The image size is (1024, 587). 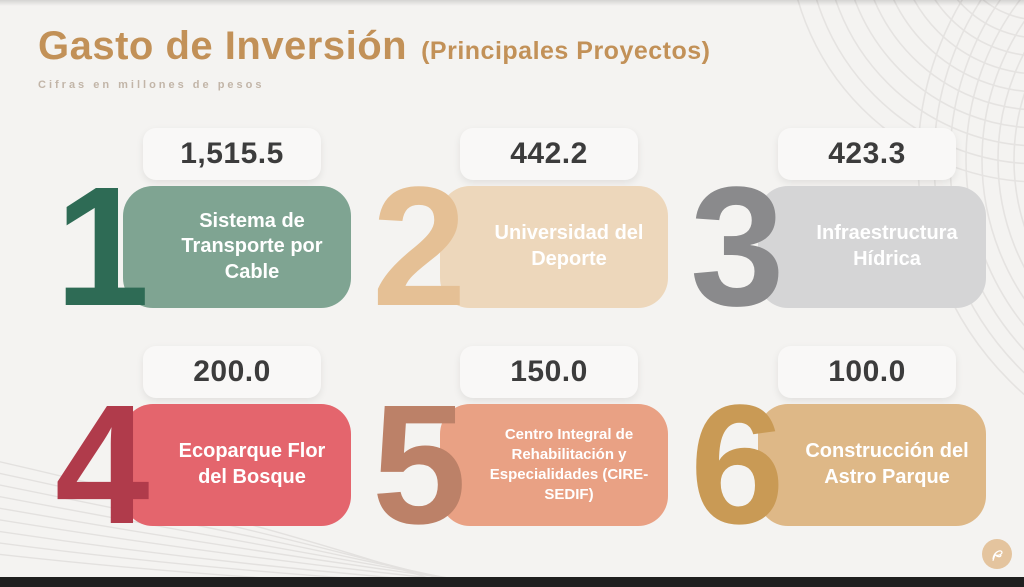 I want to click on project-card-4: 4 200.0 Ecoparque Flor del Bosque, so click(x=207, y=453).